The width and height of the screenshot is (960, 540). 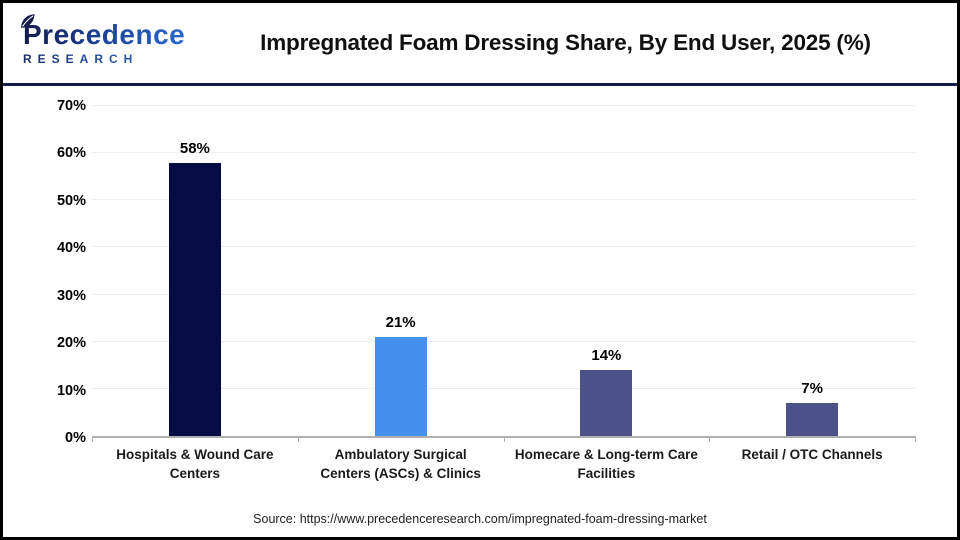 What do you see at coordinates (71, 390) in the screenshot?
I see `y-tick-label: 10%` at bounding box center [71, 390].